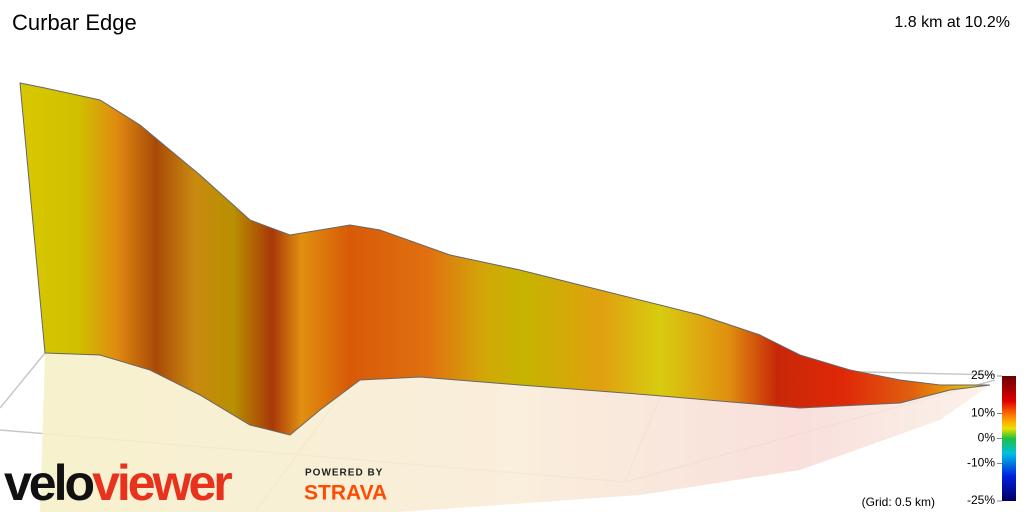 The image size is (1024, 512). Describe the element at coordinates (981, 463) in the screenshot. I see `tick-label: -10%` at that location.